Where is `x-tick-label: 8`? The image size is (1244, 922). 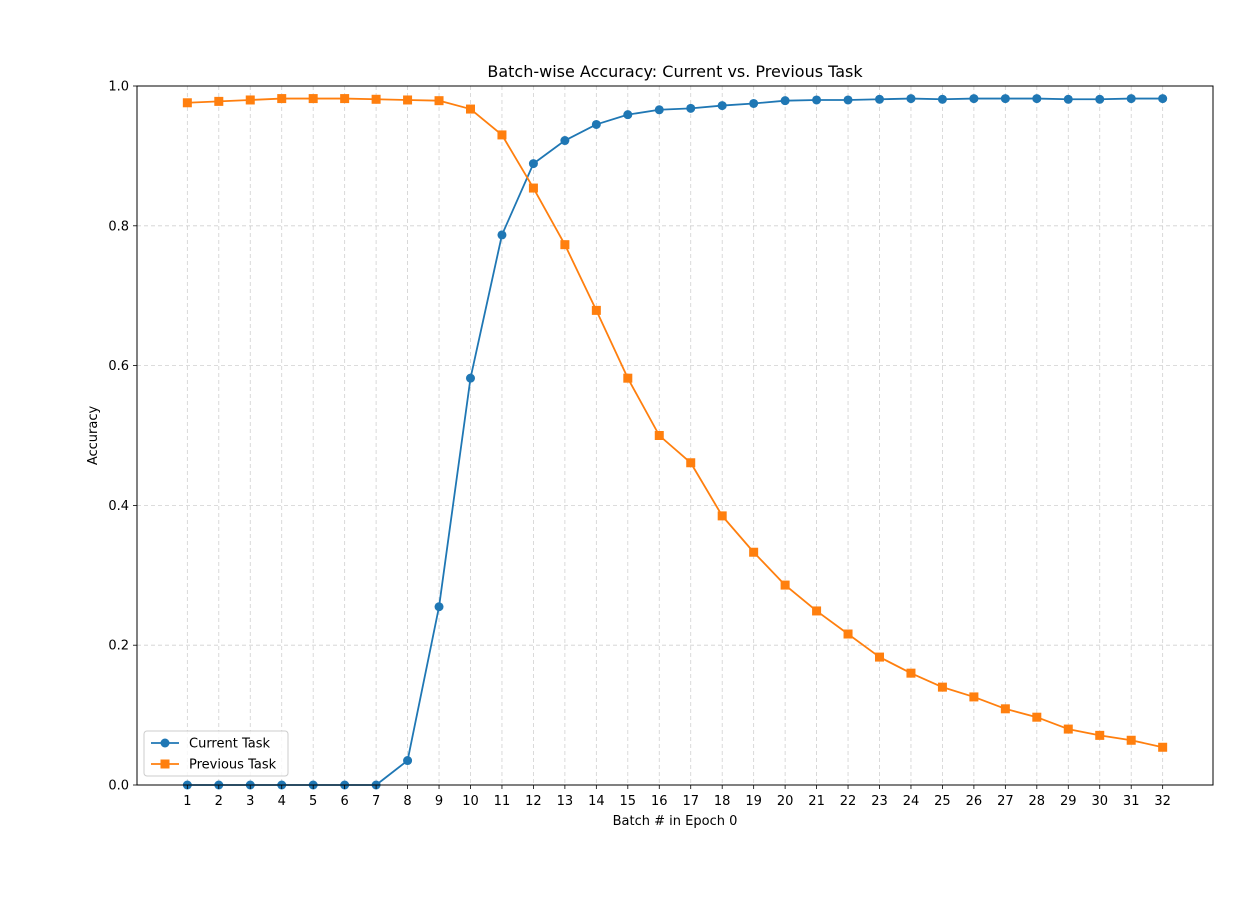
x-tick-label: 8 is located at coordinates (407, 801).